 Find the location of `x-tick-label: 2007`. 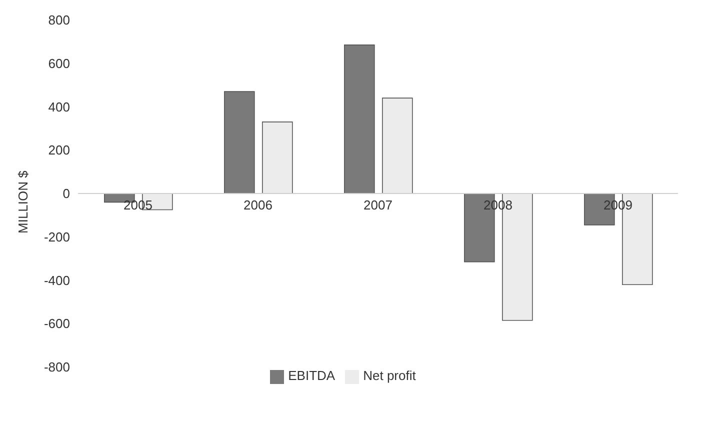

x-tick-label: 2007 is located at coordinates (378, 205).